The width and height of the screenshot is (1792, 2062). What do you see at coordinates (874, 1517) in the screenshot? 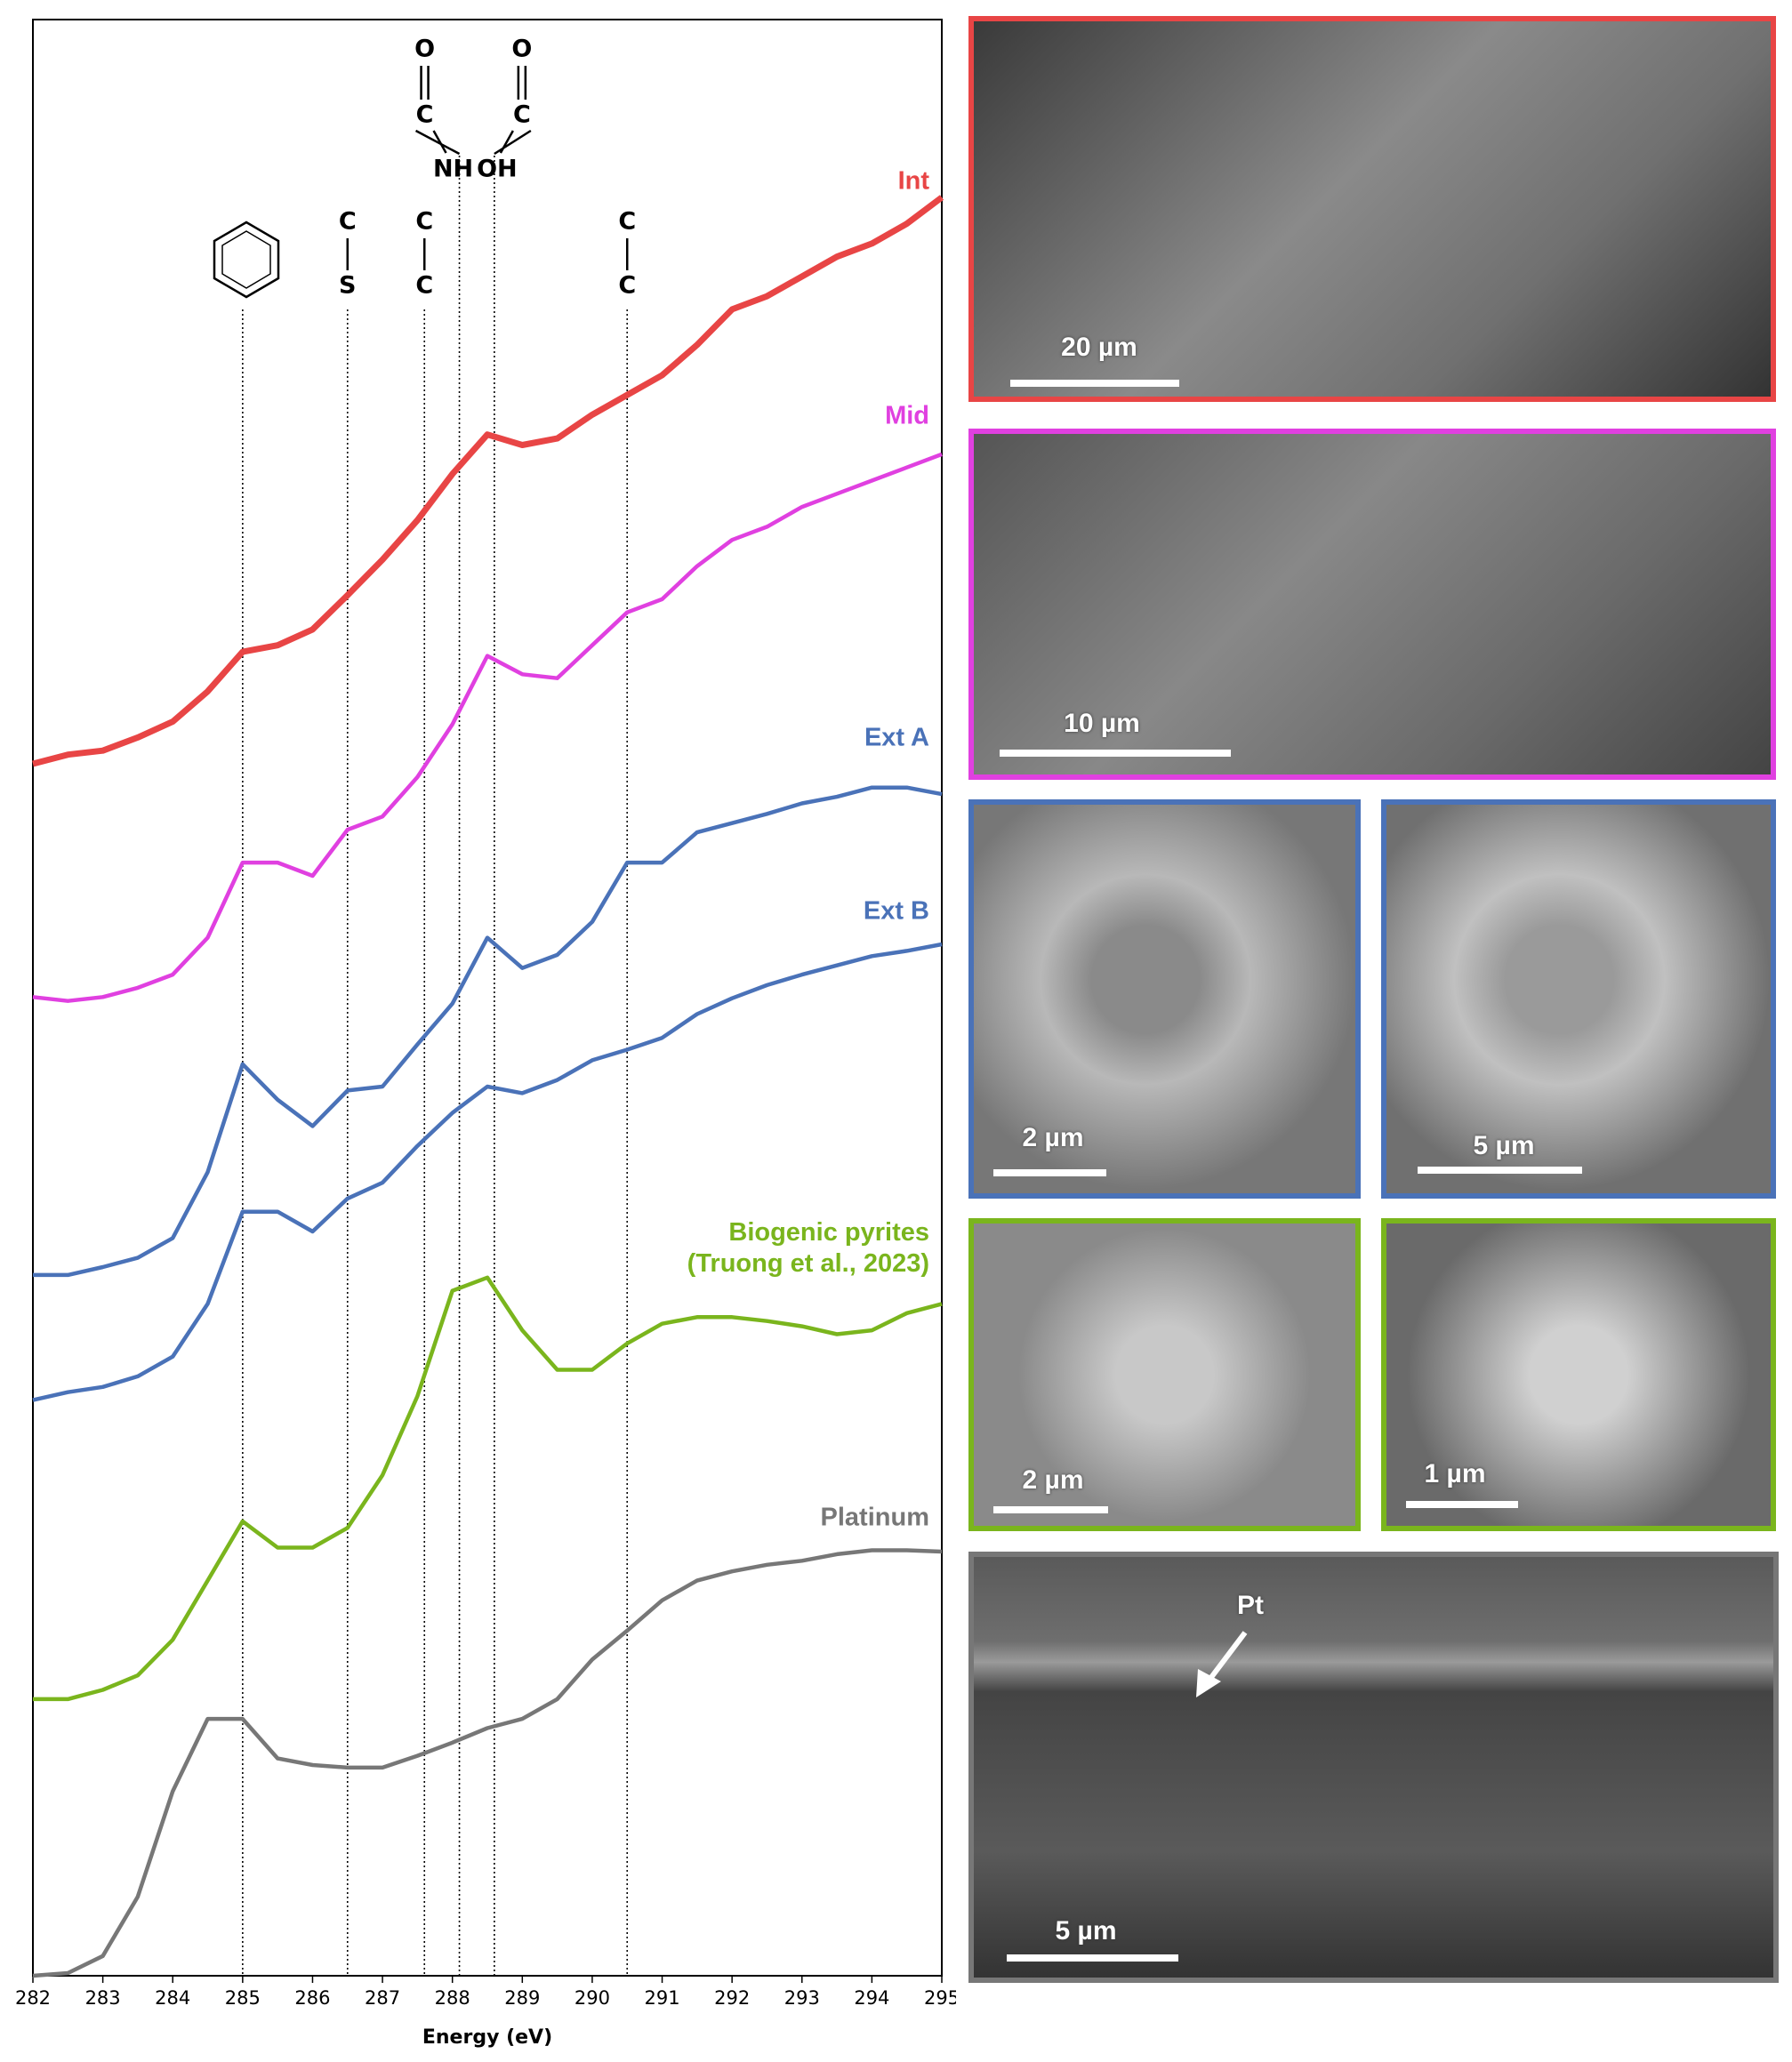
I see `series-label: Platinum` at bounding box center [874, 1517].